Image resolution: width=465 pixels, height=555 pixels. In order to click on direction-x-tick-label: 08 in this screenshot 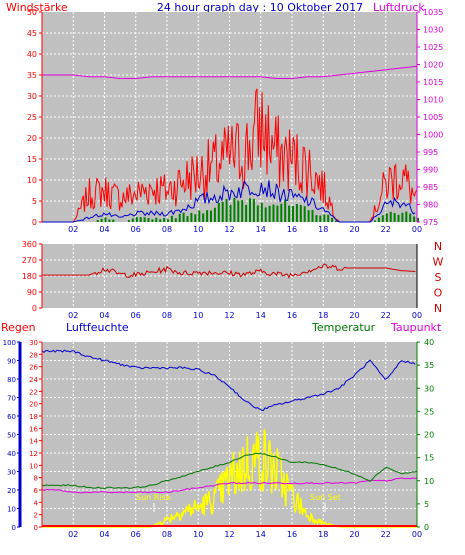, I will do `click(167, 315)`.